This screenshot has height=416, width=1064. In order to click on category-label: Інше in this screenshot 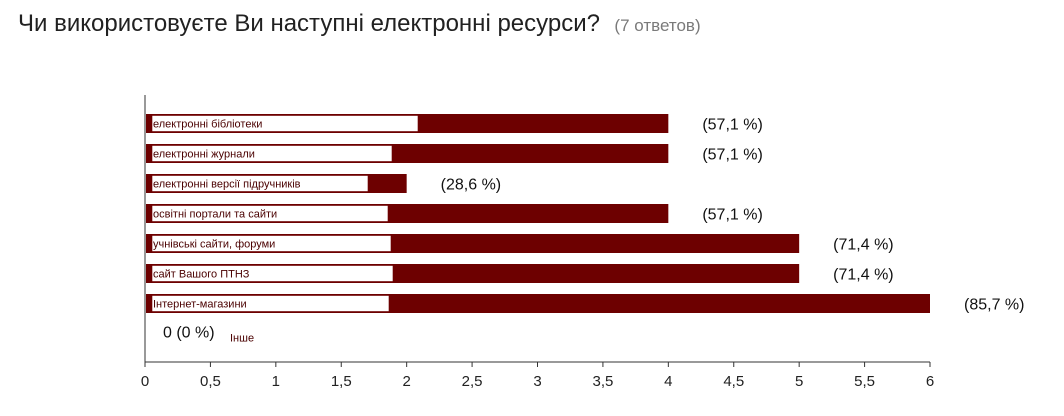, I will do `click(242, 339)`.